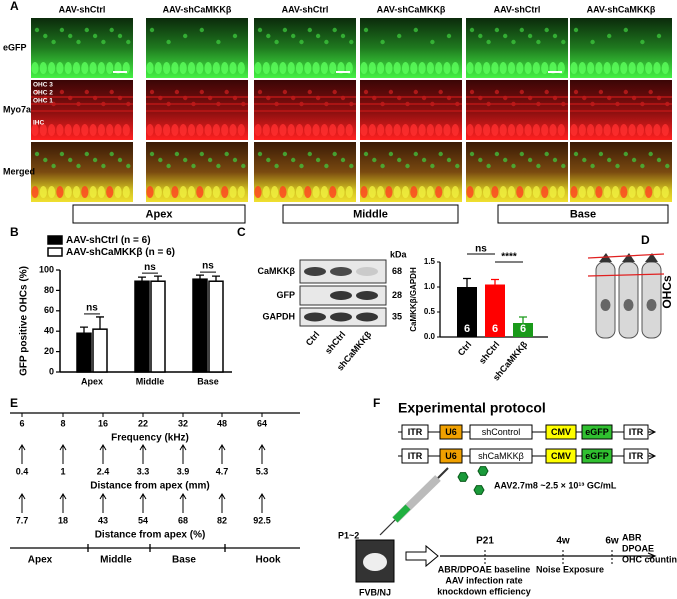  What do you see at coordinates (628, 305) in the screenshot?
I see `nucleus` at bounding box center [628, 305].